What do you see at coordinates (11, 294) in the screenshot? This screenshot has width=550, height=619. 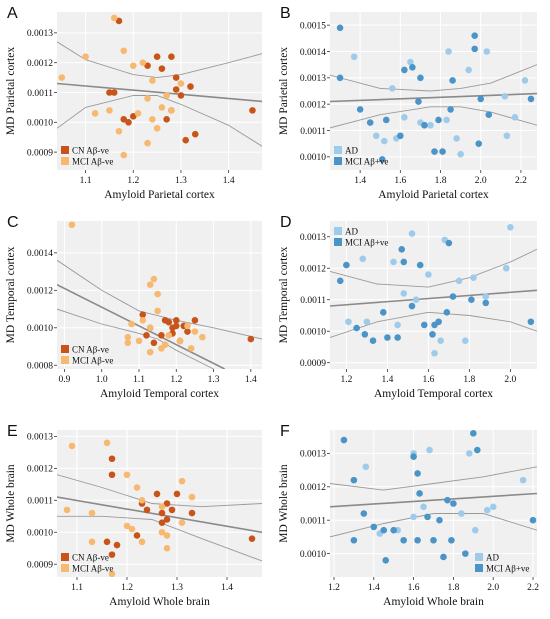 I see `y-axis-label: MD Temporal cortex` at bounding box center [11, 294].